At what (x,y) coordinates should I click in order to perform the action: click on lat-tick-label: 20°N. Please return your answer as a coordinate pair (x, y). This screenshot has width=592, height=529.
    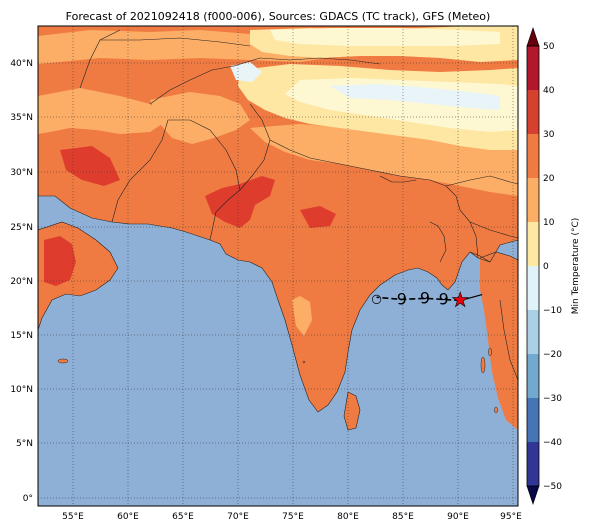
    Looking at the image, I should click on (21, 282).